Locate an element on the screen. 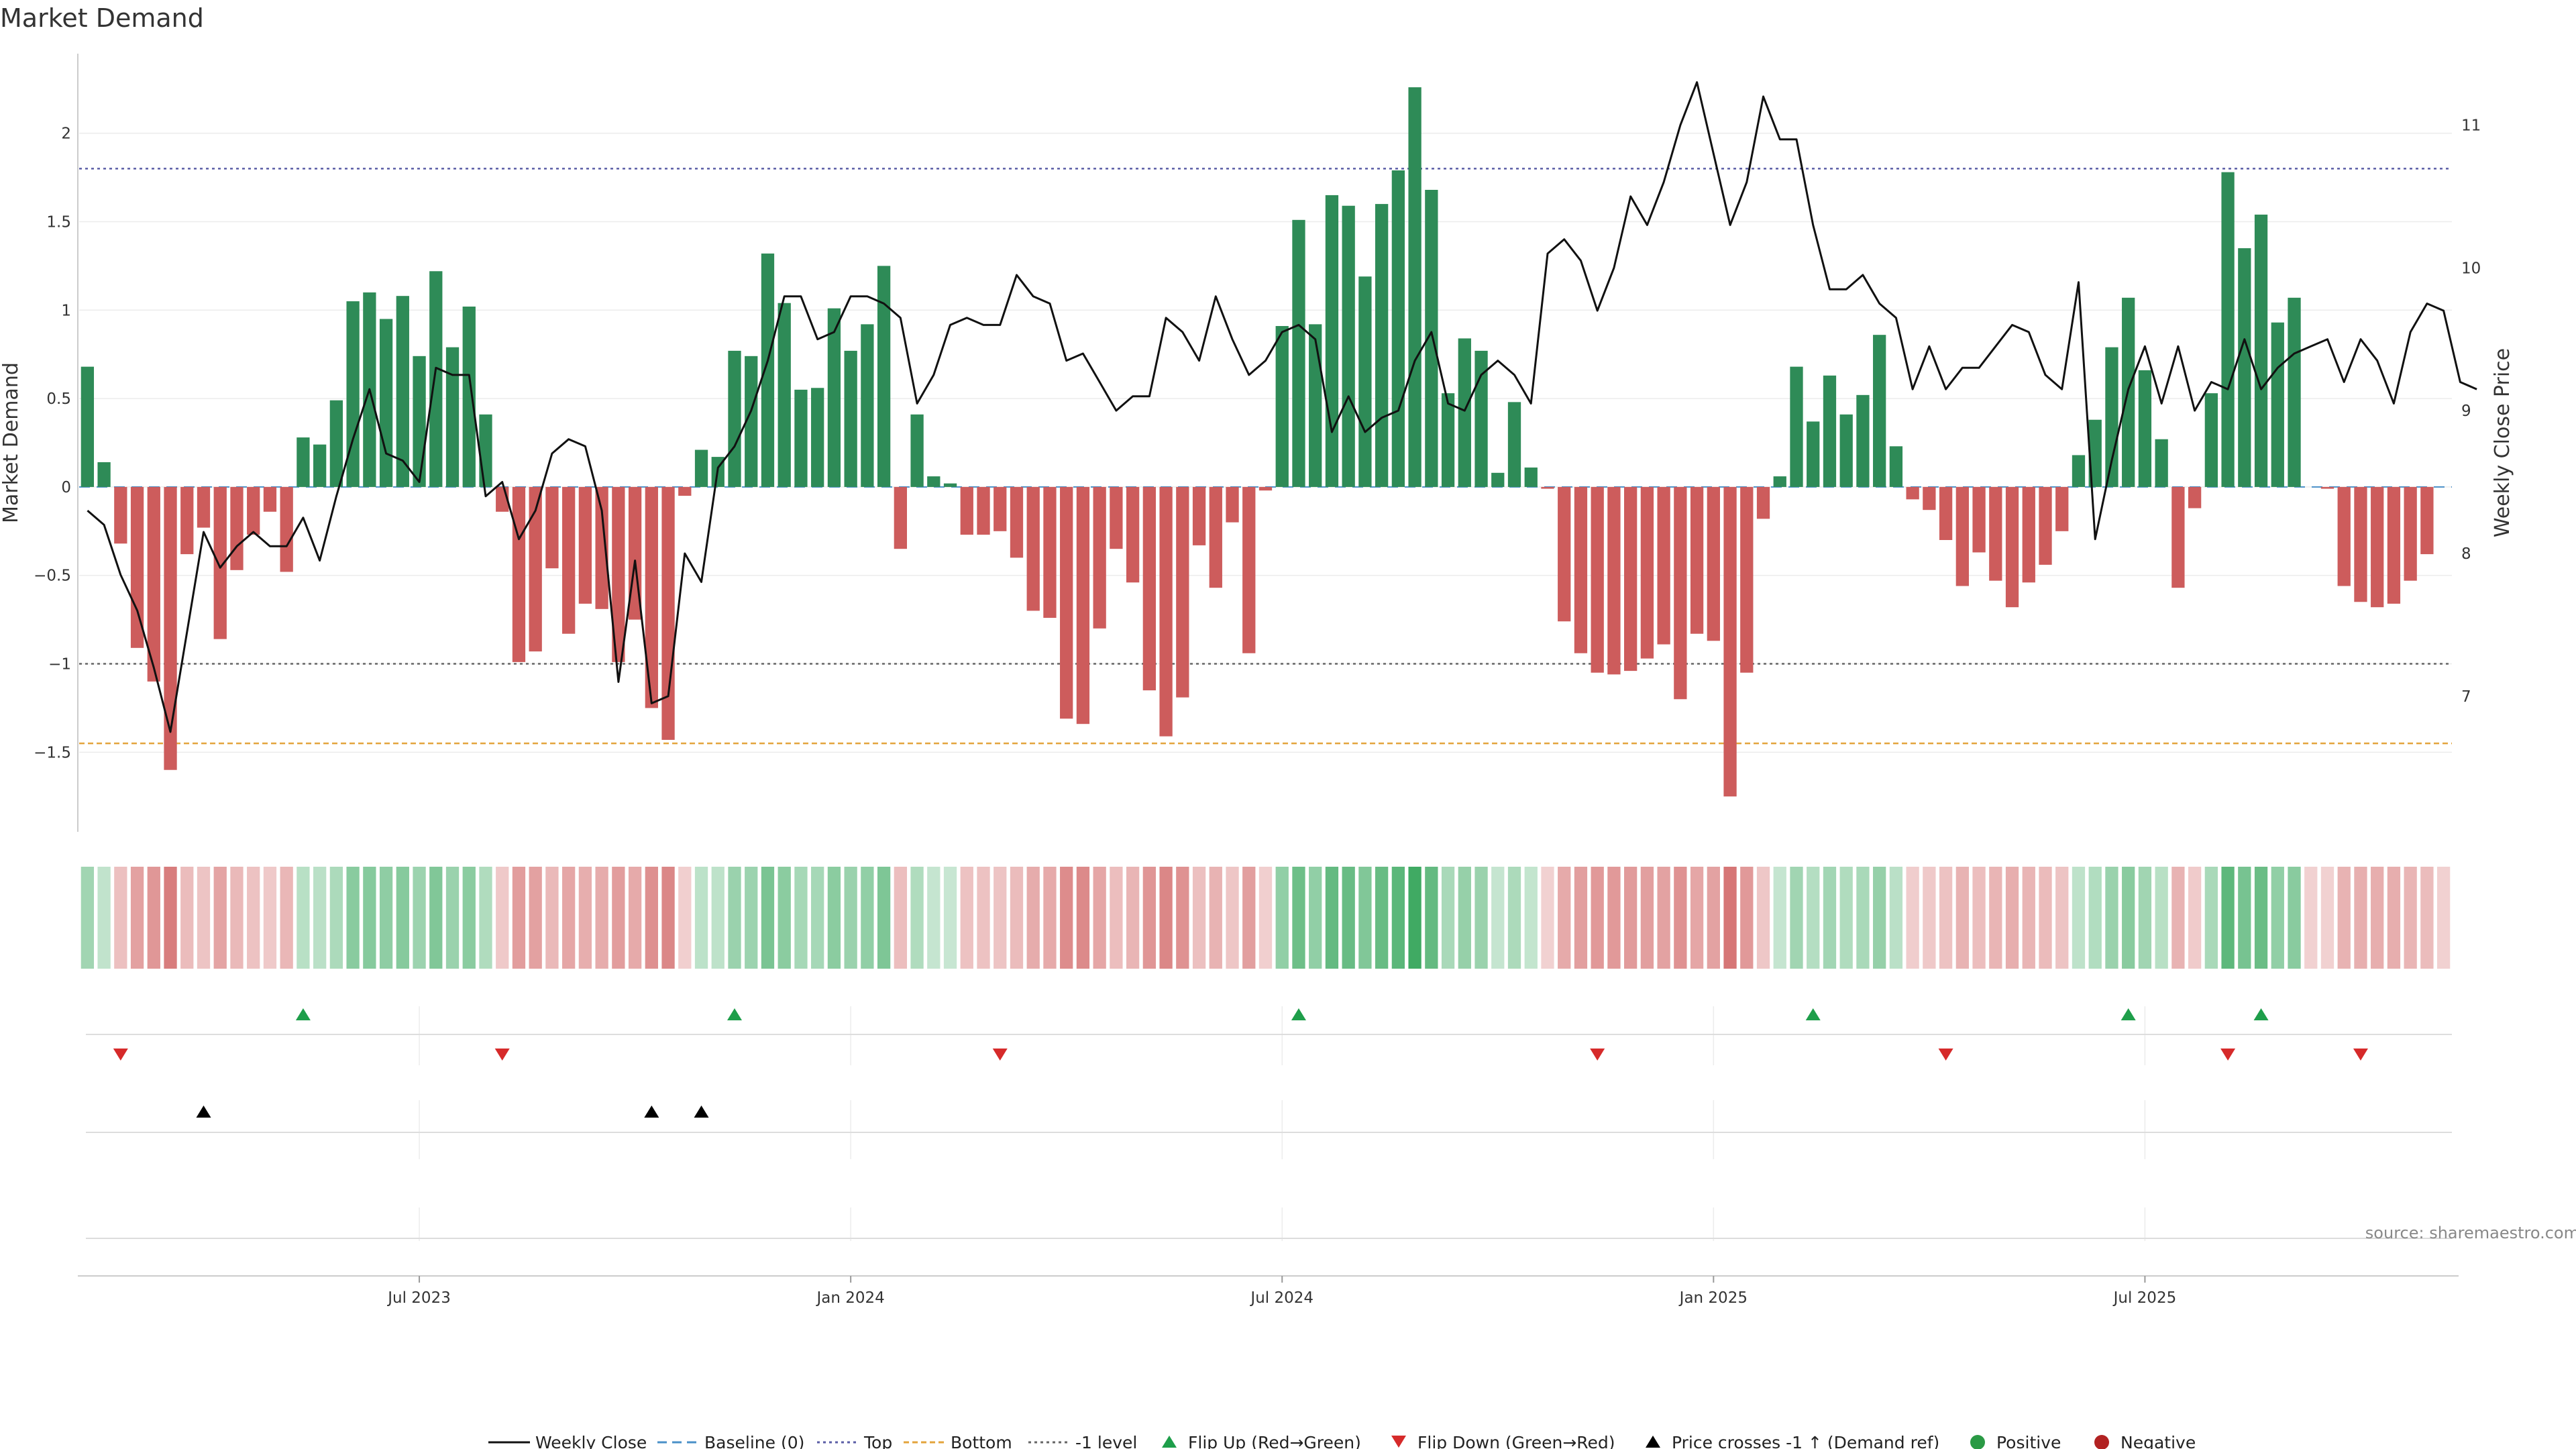 The image size is (2576, 1449). y-right-tick-label: 9 is located at coordinates (2466, 411).